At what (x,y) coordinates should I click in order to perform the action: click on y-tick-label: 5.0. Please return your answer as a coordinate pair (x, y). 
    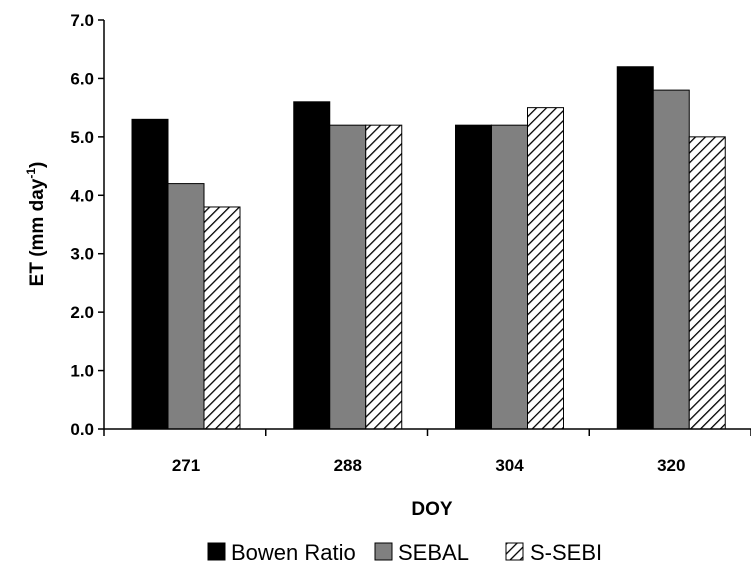
    Looking at the image, I should click on (82, 137).